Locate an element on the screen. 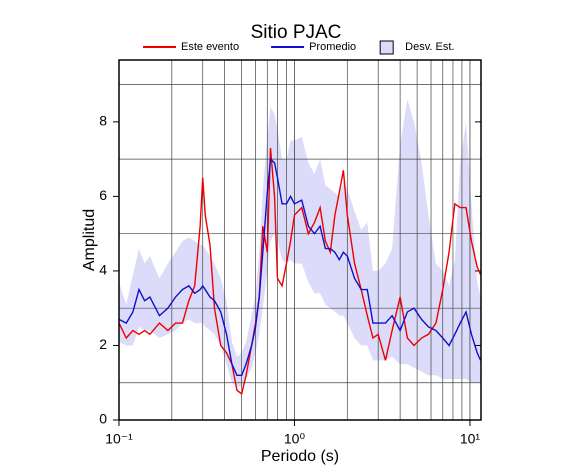  legend-label: Este evento is located at coordinates (210, 47).